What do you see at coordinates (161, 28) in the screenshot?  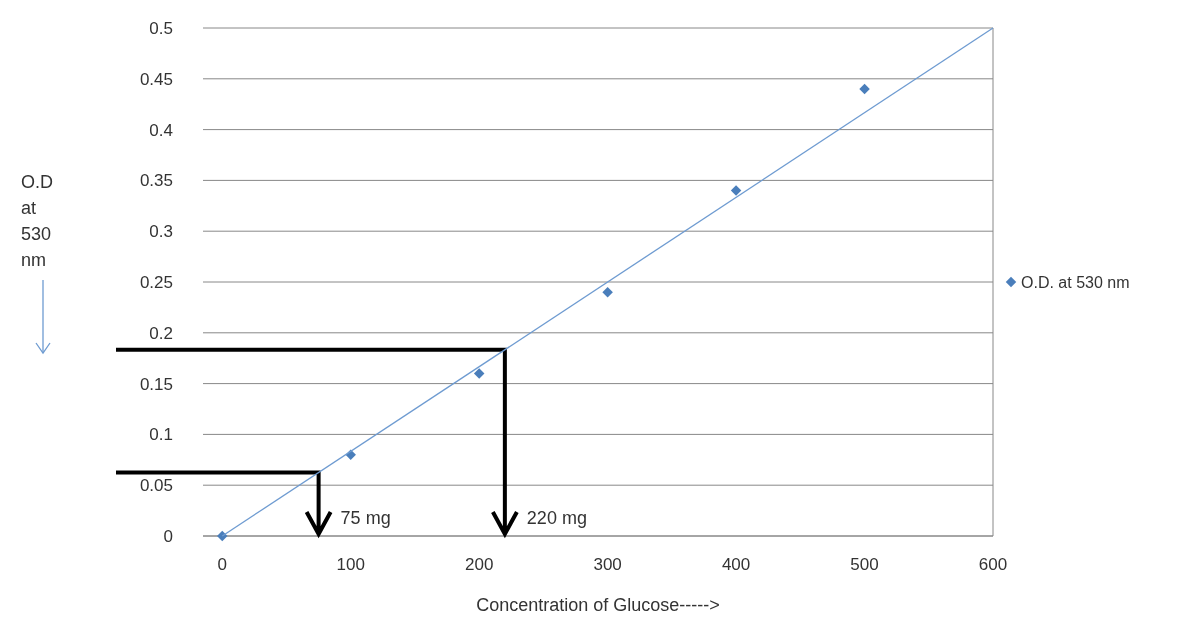 I see `y-tick-label: 0.5` at bounding box center [161, 28].